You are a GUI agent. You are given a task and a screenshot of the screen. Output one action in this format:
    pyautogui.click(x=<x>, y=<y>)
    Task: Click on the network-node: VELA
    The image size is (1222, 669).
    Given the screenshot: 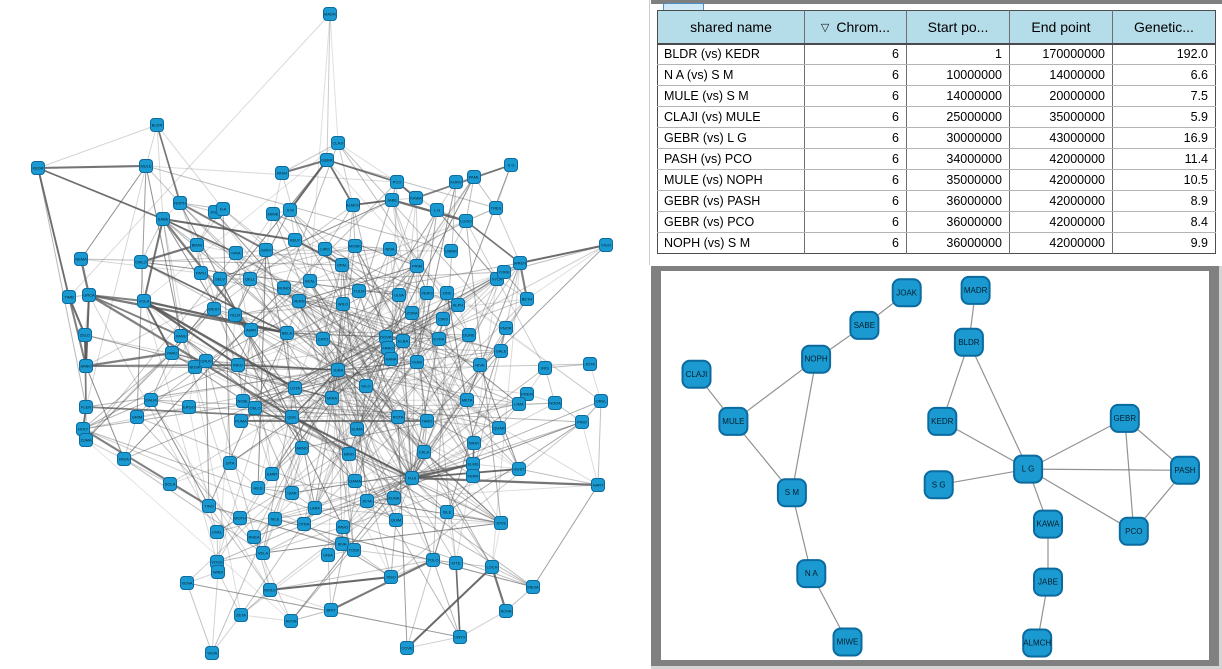 What is the action you would take?
    pyautogui.click(x=263, y=553)
    